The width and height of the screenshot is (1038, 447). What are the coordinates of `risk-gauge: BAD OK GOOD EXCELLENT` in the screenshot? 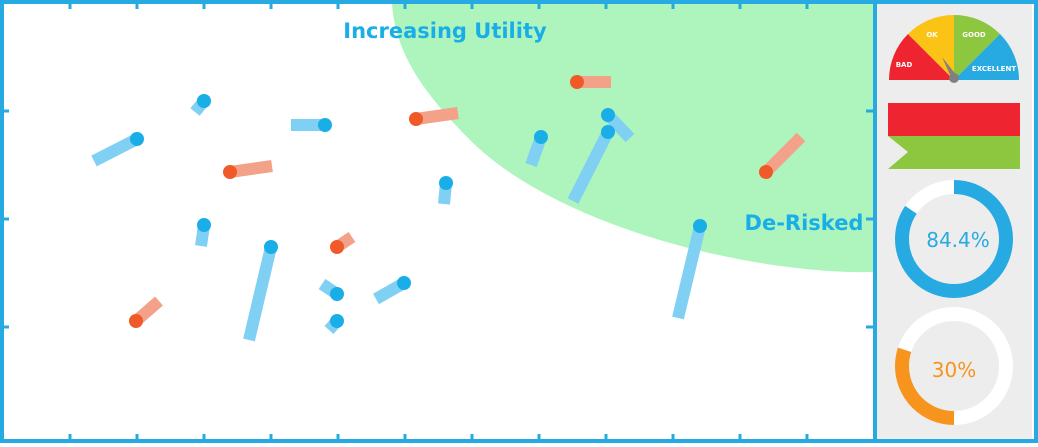 It's located at (954, 48).